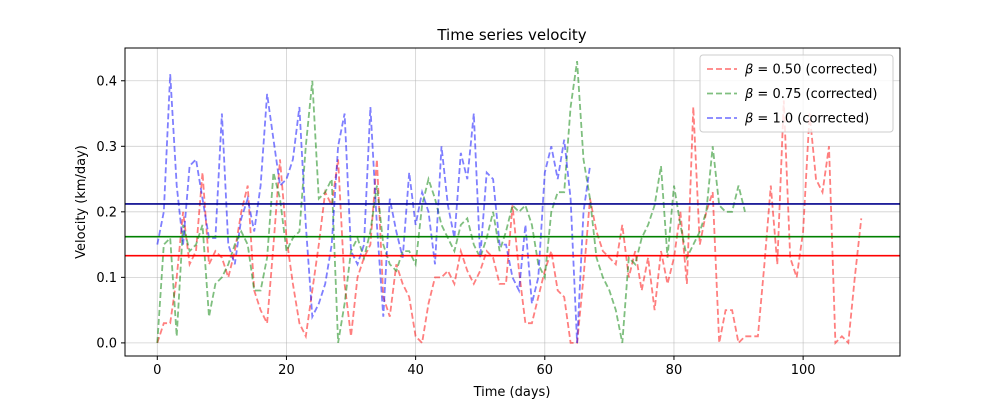 The height and width of the screenshot is (400, 1000). Describe the element at coordinates (512, 392) in the screenshot. I see `x-axis-label: Time (days)` at that location.